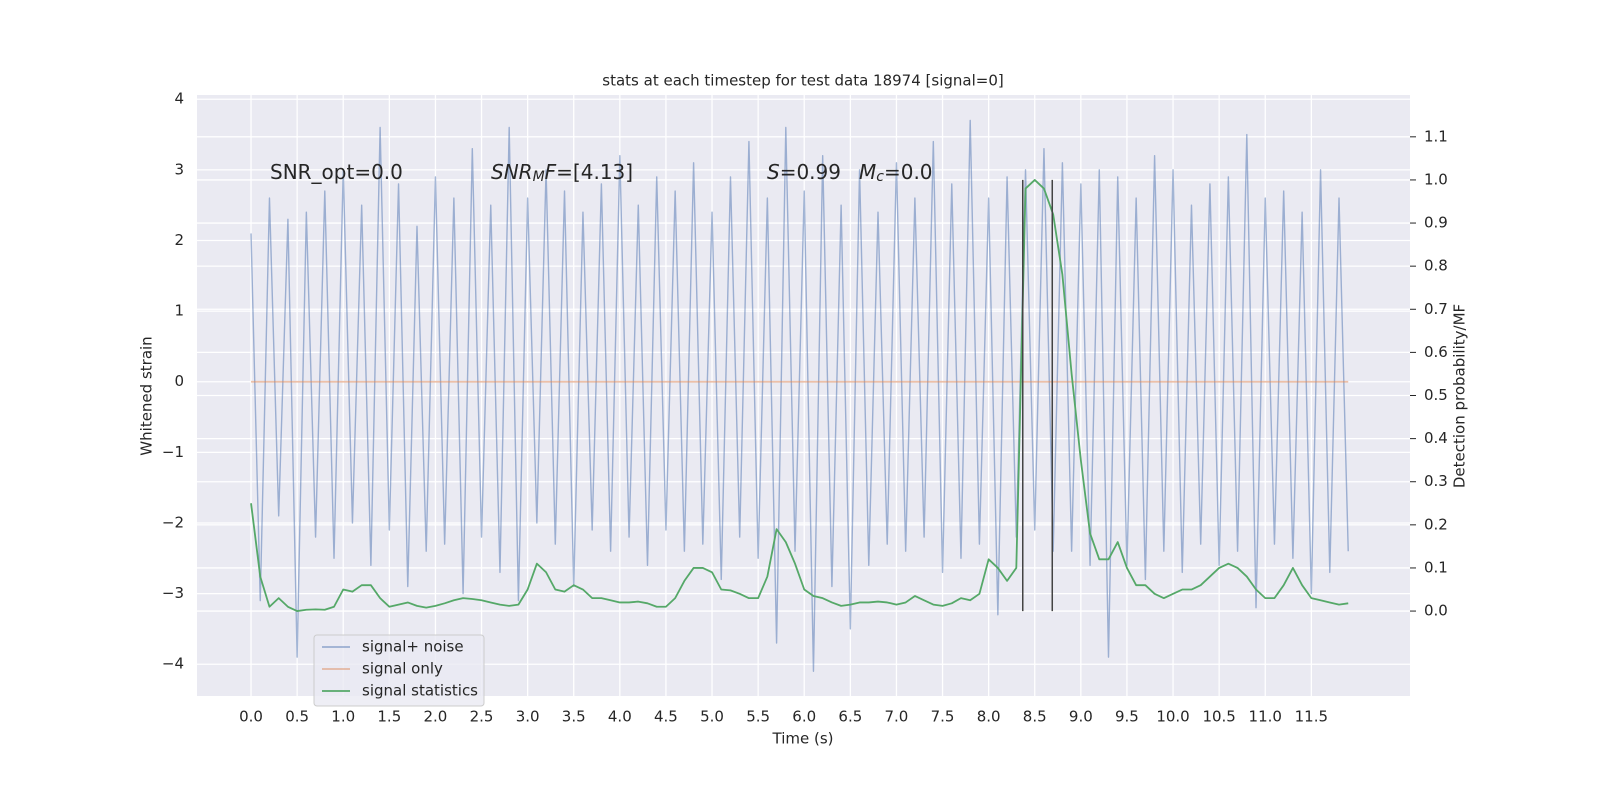  What do you see at coordinates (179, 311) in the screenshot?
I see `y-tick-label: 1` at bounding box center [179, 311].